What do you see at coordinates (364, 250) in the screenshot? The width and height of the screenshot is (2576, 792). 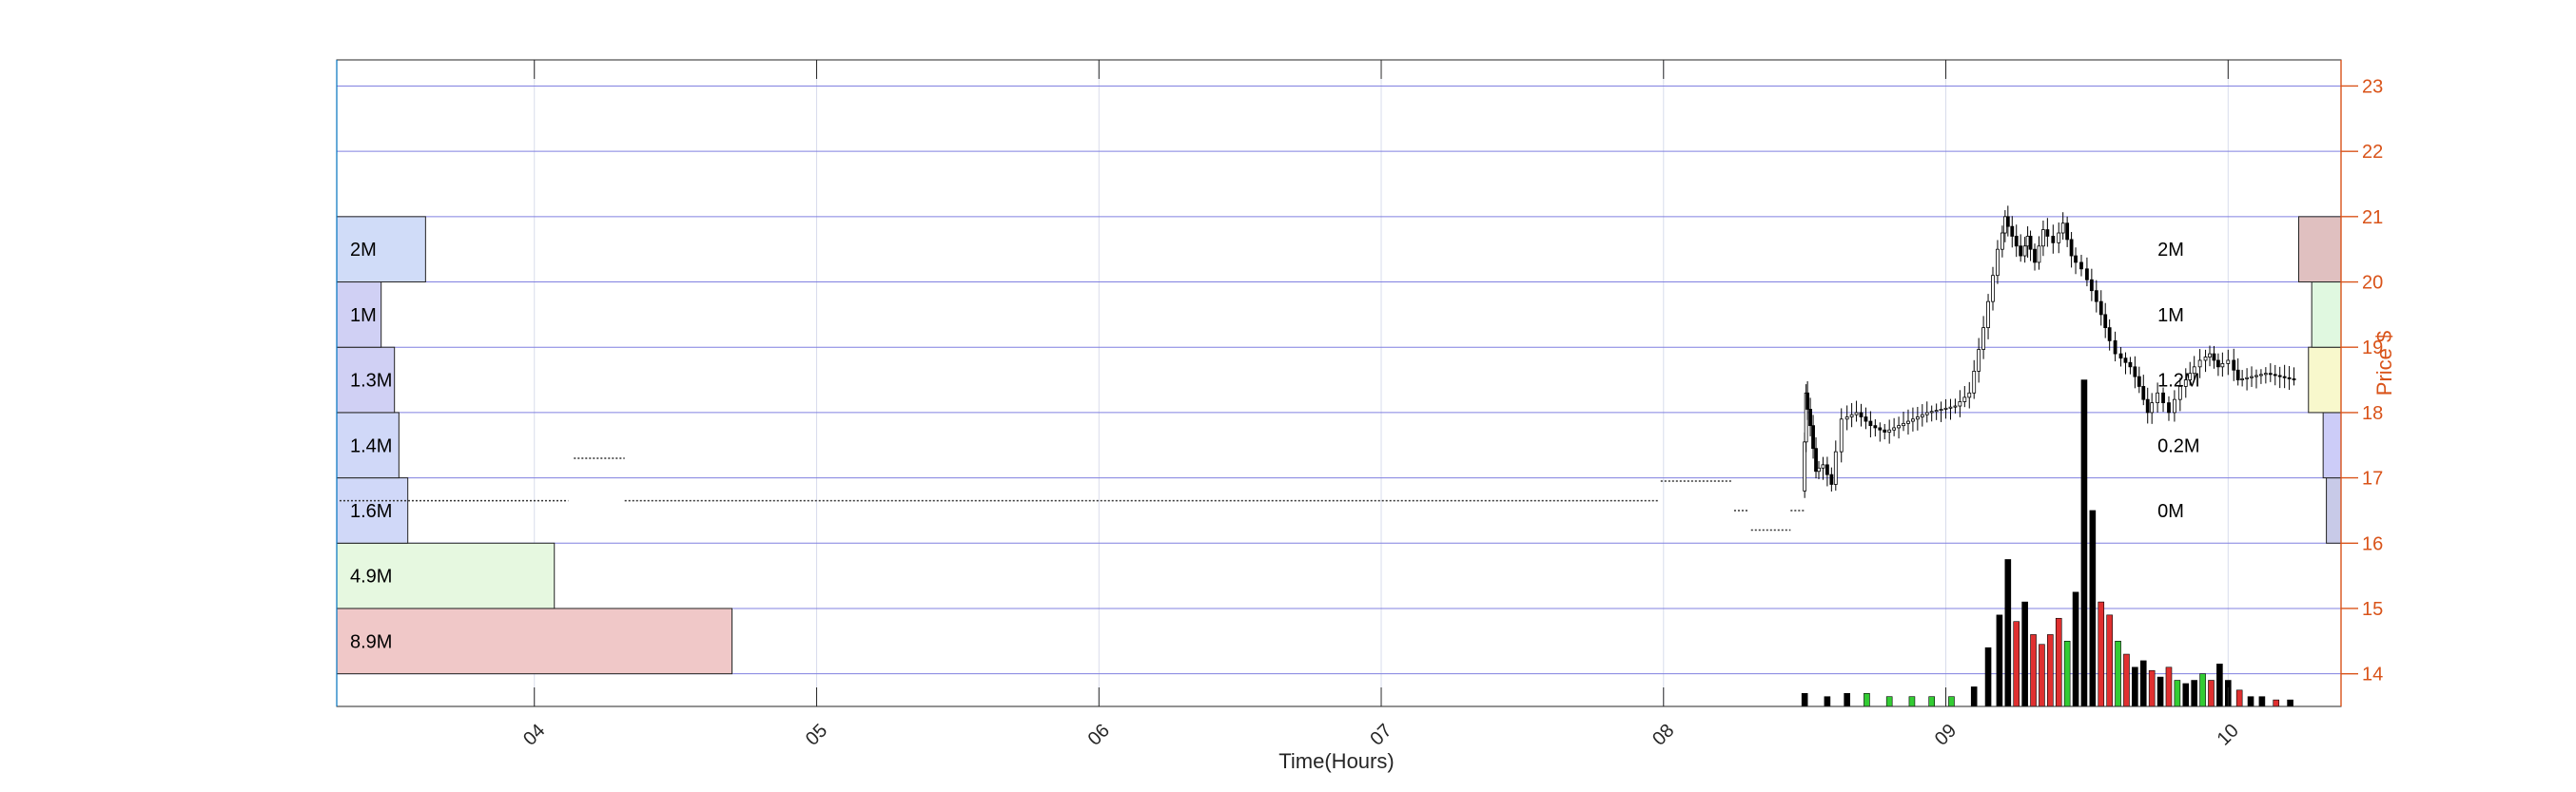 I see `profile-left-label: 2M` at bounding box center [364, 250].